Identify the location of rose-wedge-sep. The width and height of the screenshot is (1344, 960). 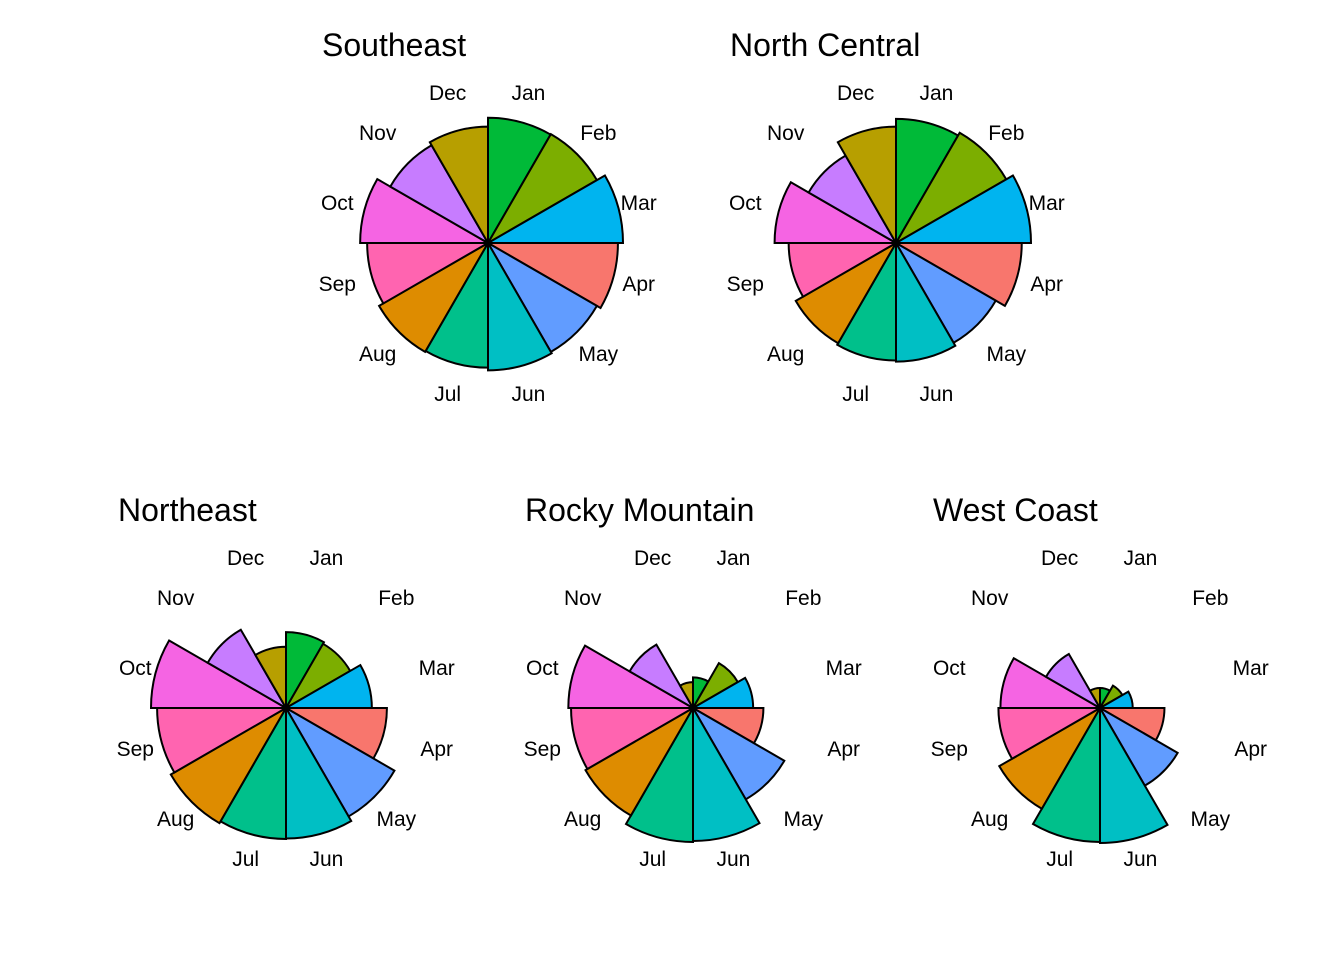
(1050, 734).